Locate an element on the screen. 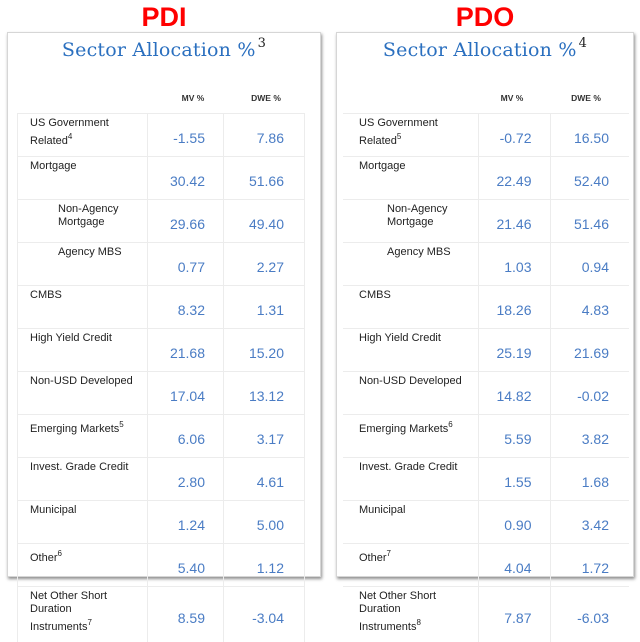  mv-value: 4.04 is located at coordinates (514, 565).